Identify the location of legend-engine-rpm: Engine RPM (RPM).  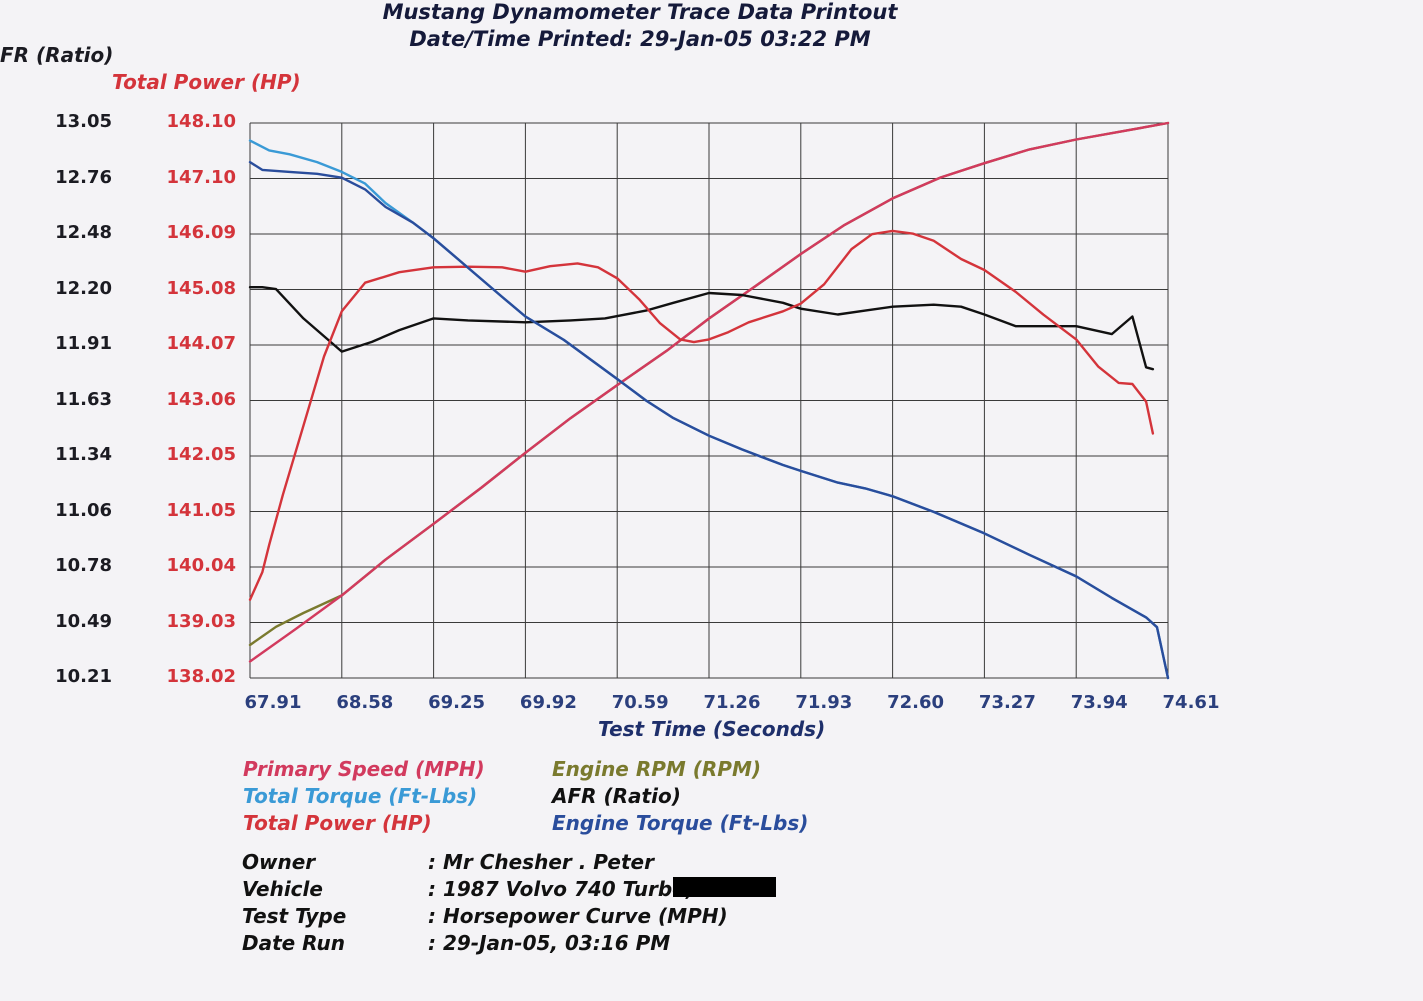
(657, 769).